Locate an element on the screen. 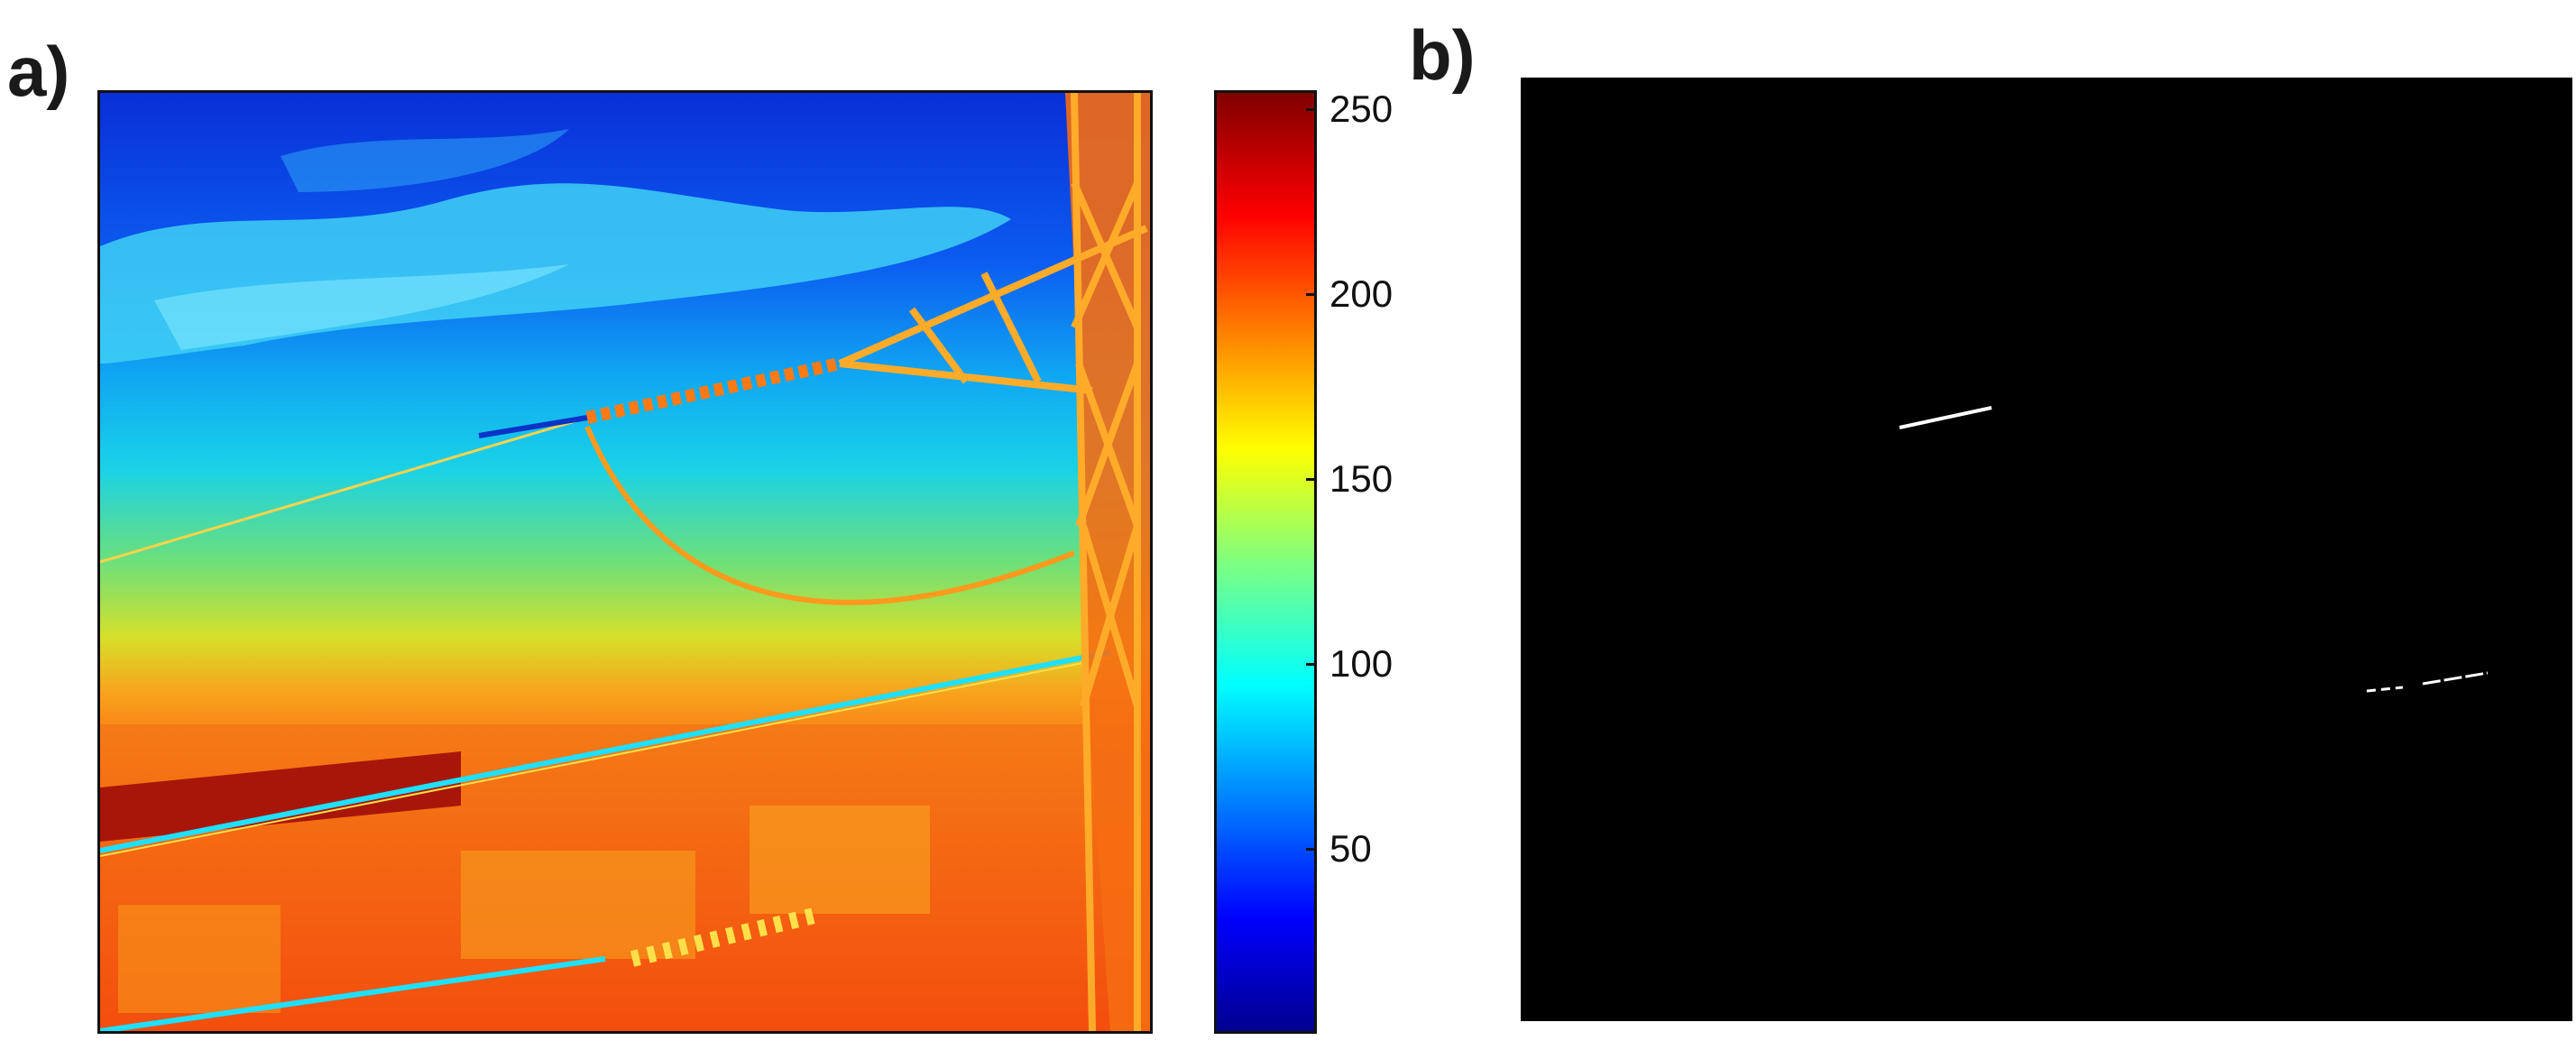 The width and height of the screenshot is (2576, 1050). panel-a-label: a) is located at coordinates (39, 71).